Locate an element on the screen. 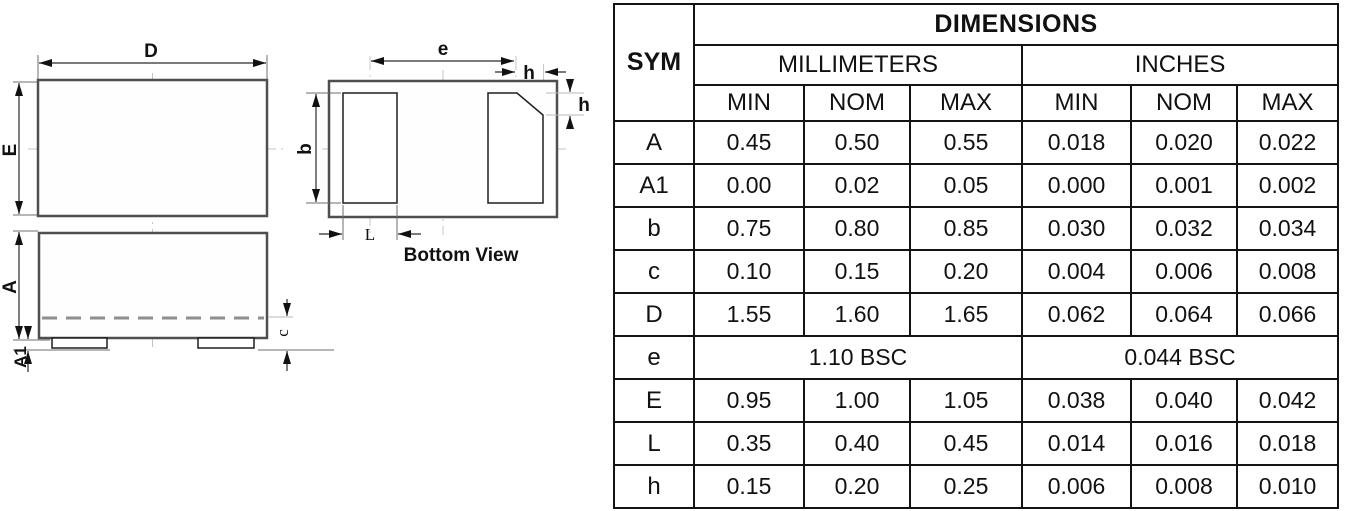  cell-mm-bsc: 1.10 BSC is located at coordinates (858, 357).